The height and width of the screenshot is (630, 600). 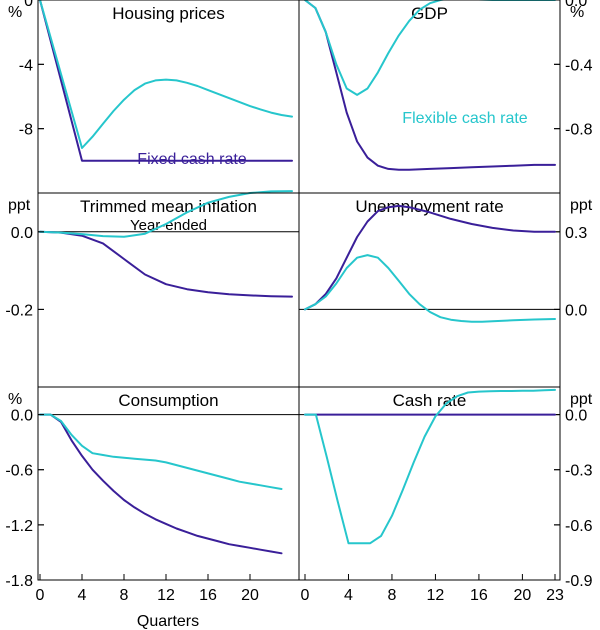 I want to click on y-tick-label: -1.8, so click(x=19, y=581).